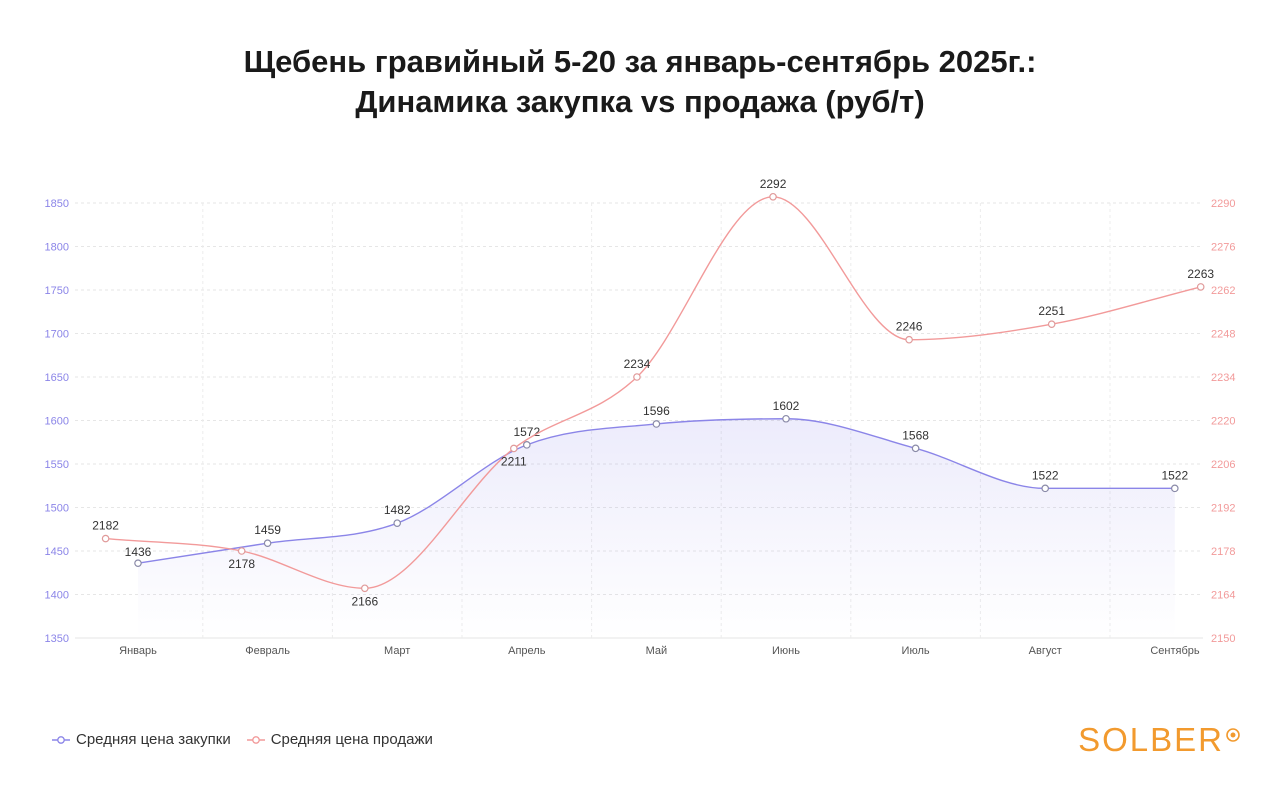 Image resolution: width=1280 pixels, height=799 pixels. Describe the element at coordinates (786, 651) in the screenshot. I see `x-tick-label: Июнь` at that location.